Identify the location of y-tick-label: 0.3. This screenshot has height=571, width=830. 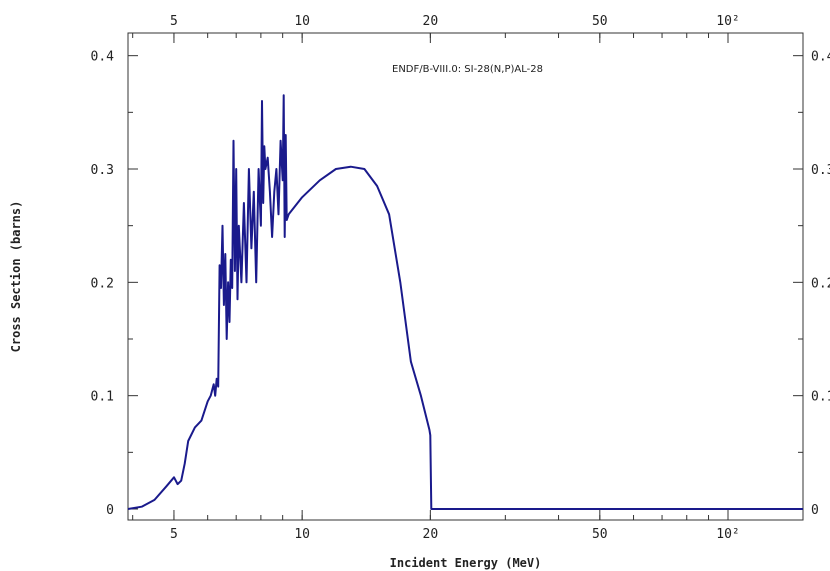
(102, 170).